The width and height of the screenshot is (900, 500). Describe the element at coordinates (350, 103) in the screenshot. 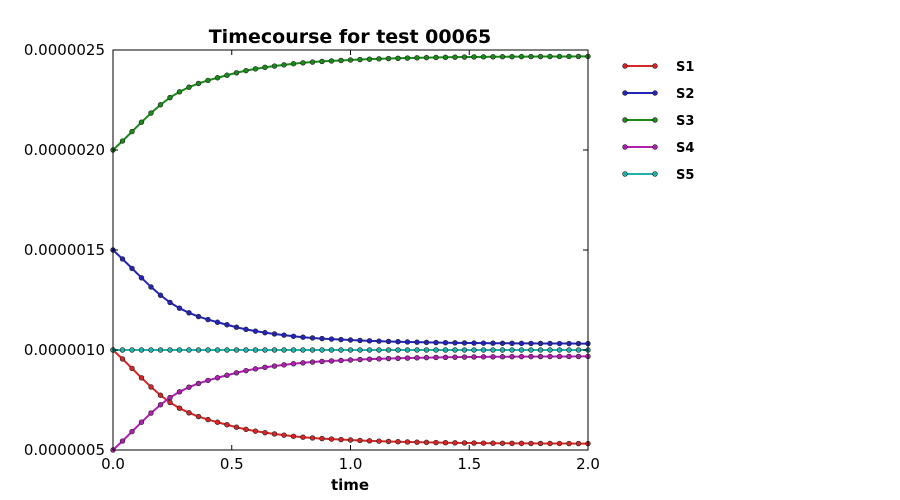

I see `series-s3` at that location.